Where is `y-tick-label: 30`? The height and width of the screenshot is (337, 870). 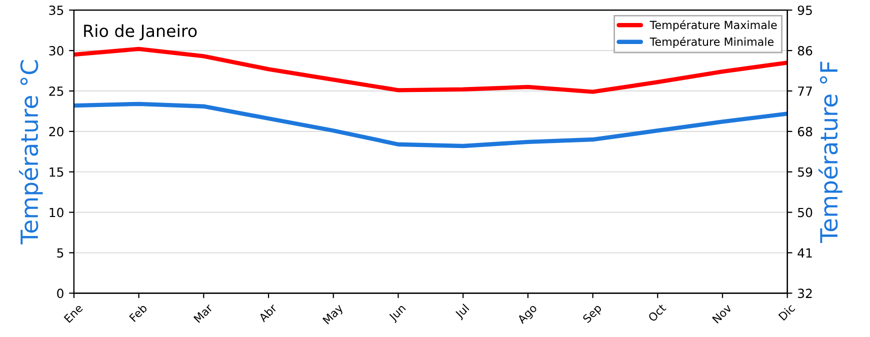 y-tick-label: 30 is located at coordinates (56, 51).